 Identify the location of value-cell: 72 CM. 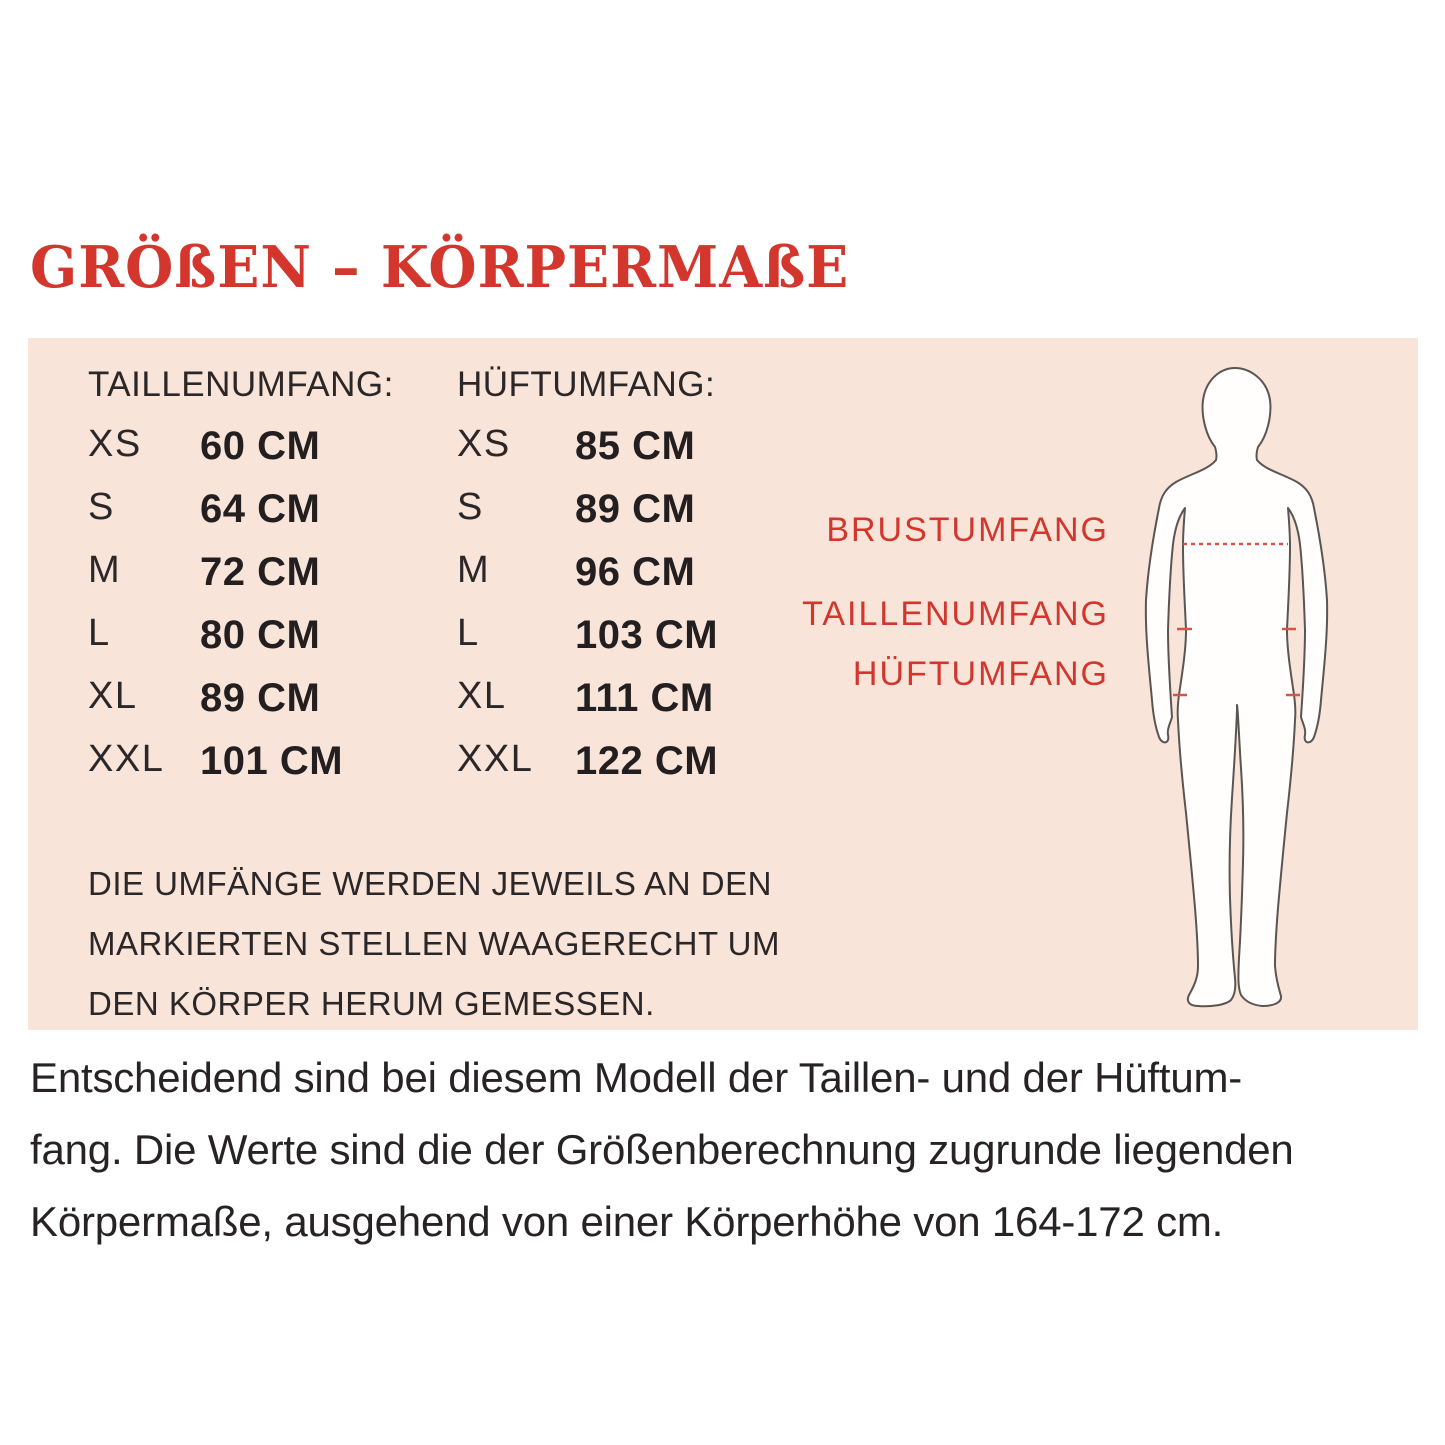
(260, 572).